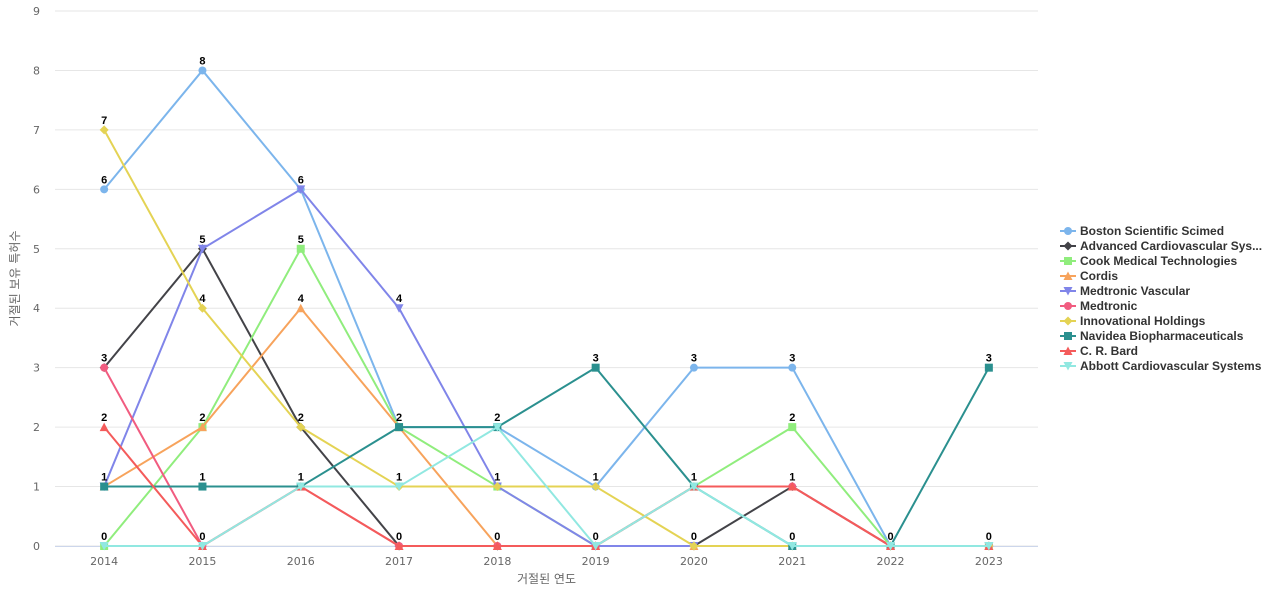 This screenshot has height=600, width=1280. Describe the element at coordinates (399, 561) in the screenshot. I see `x-tick-label: 2017` at that location.